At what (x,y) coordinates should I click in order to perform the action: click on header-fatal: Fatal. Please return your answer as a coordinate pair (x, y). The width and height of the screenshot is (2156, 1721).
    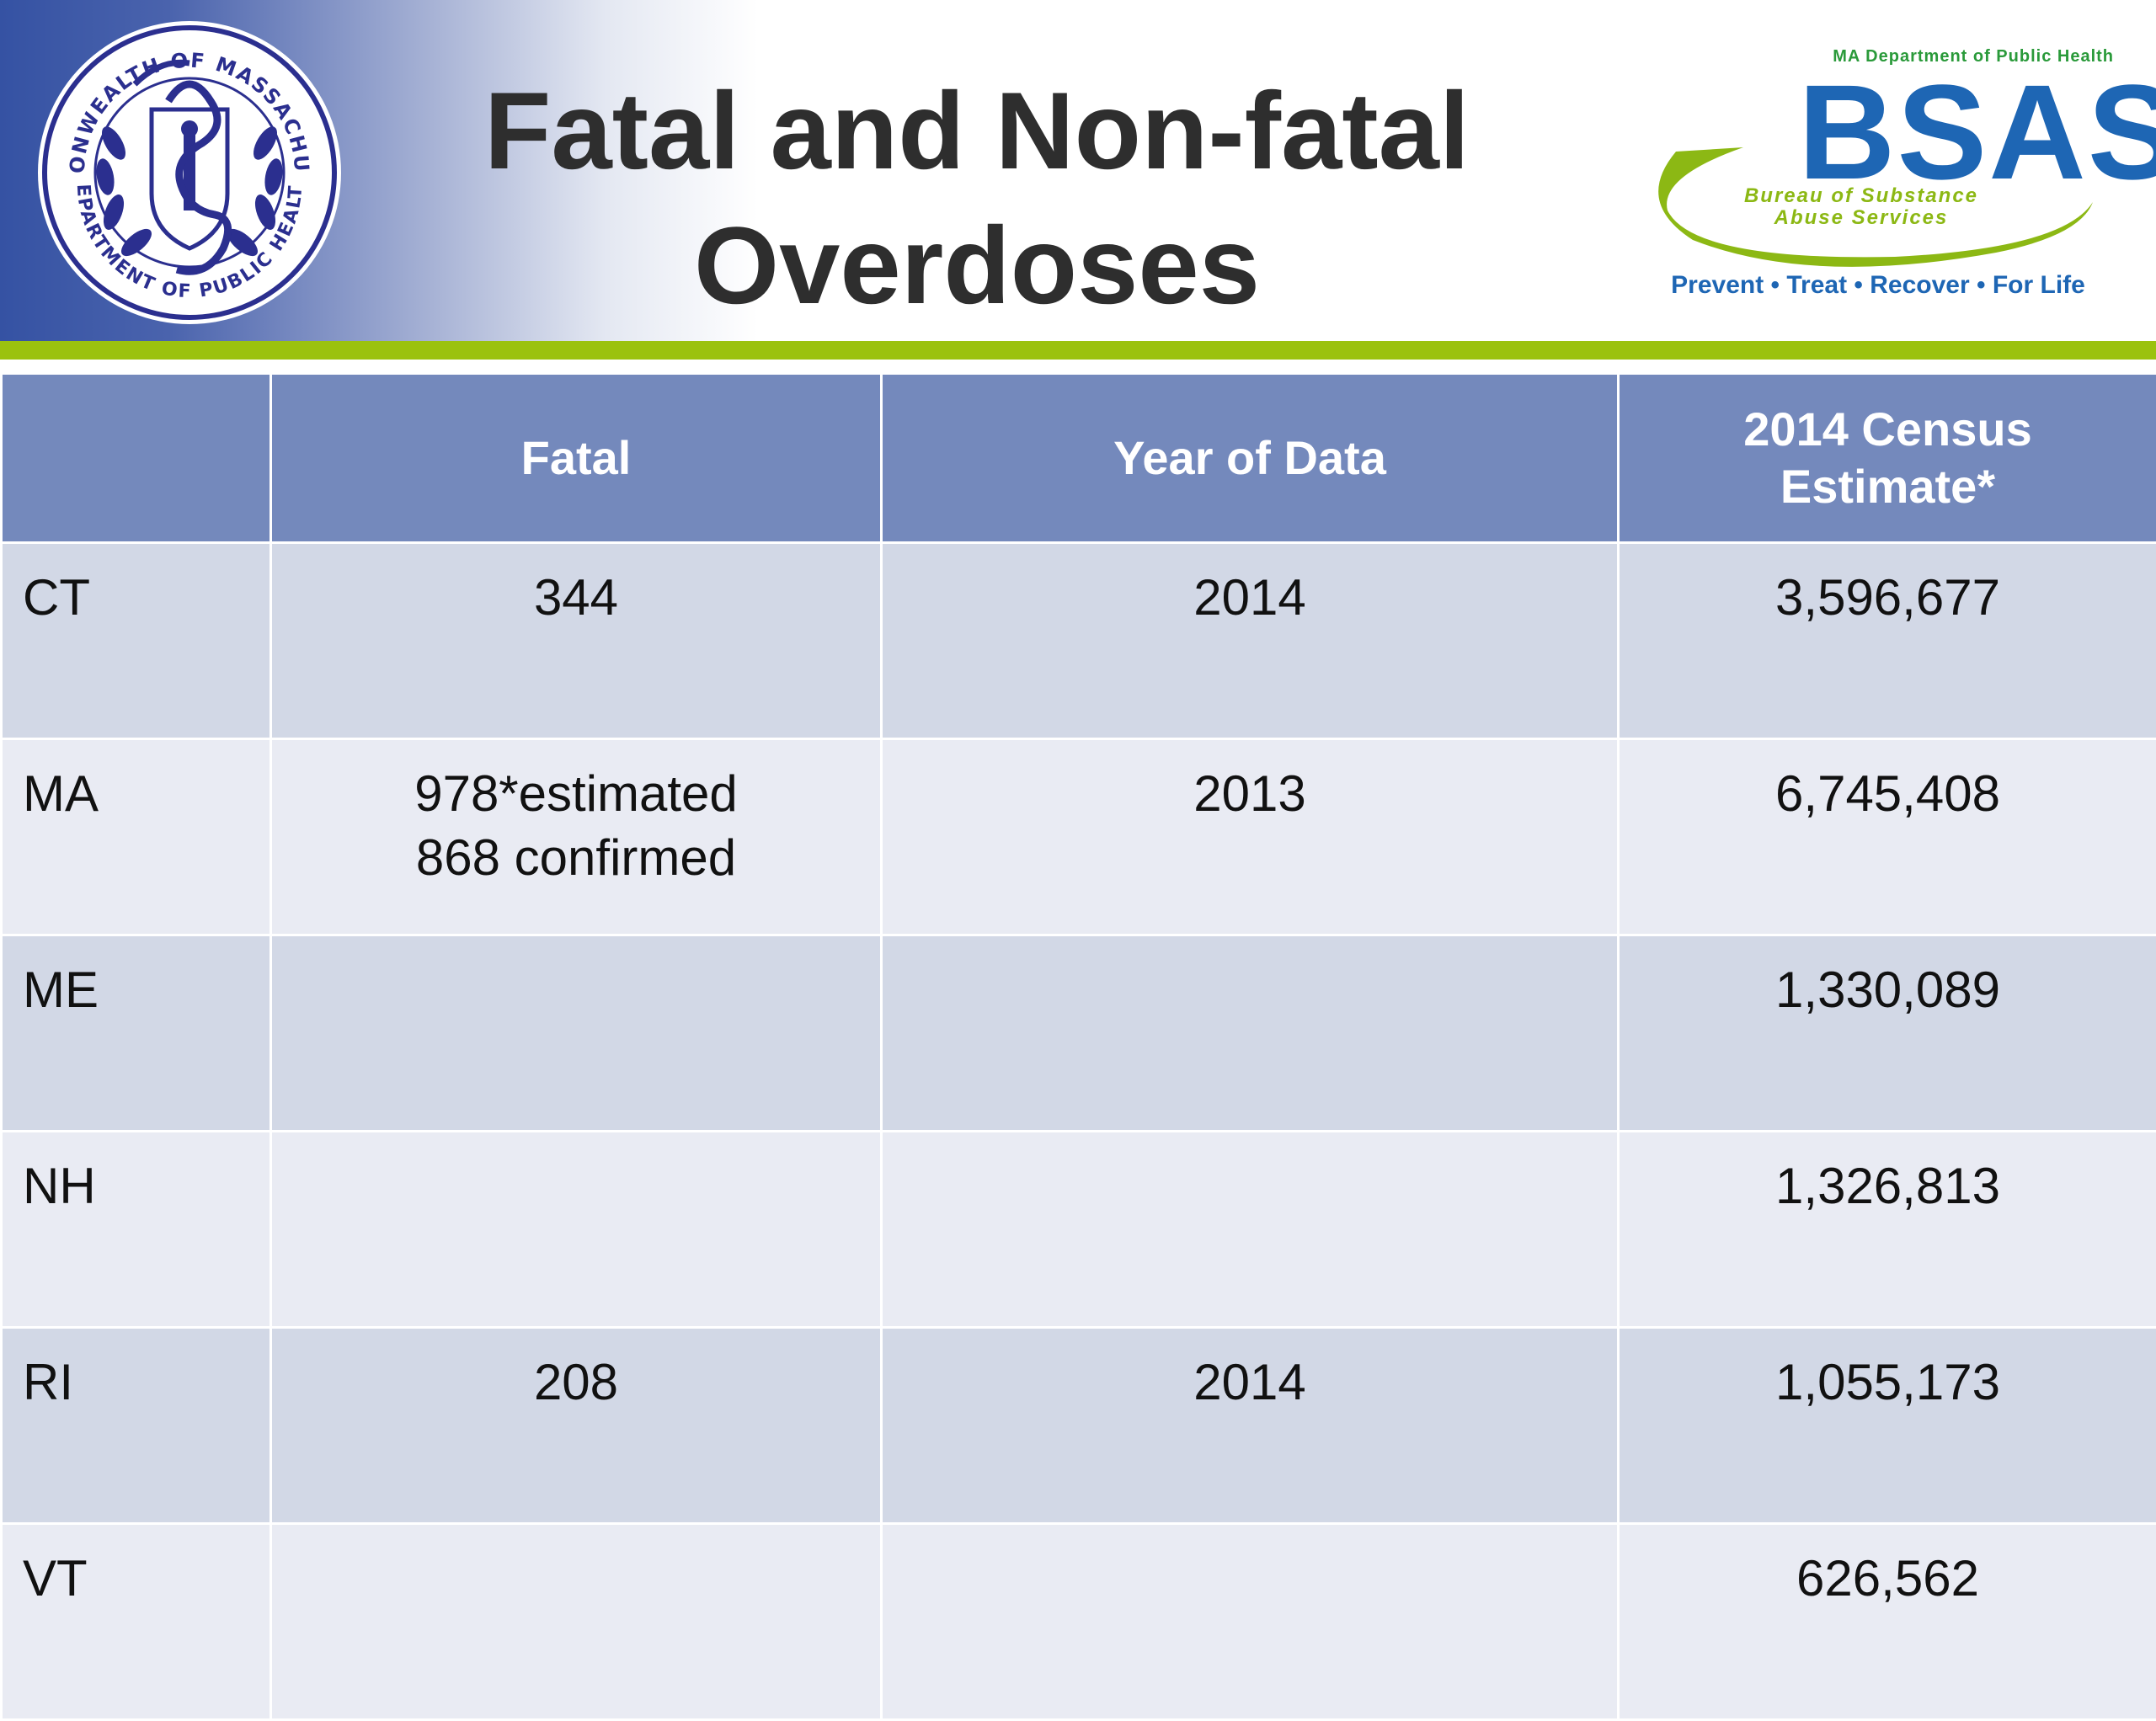
    Looking at the image, I should click on (576, 458).